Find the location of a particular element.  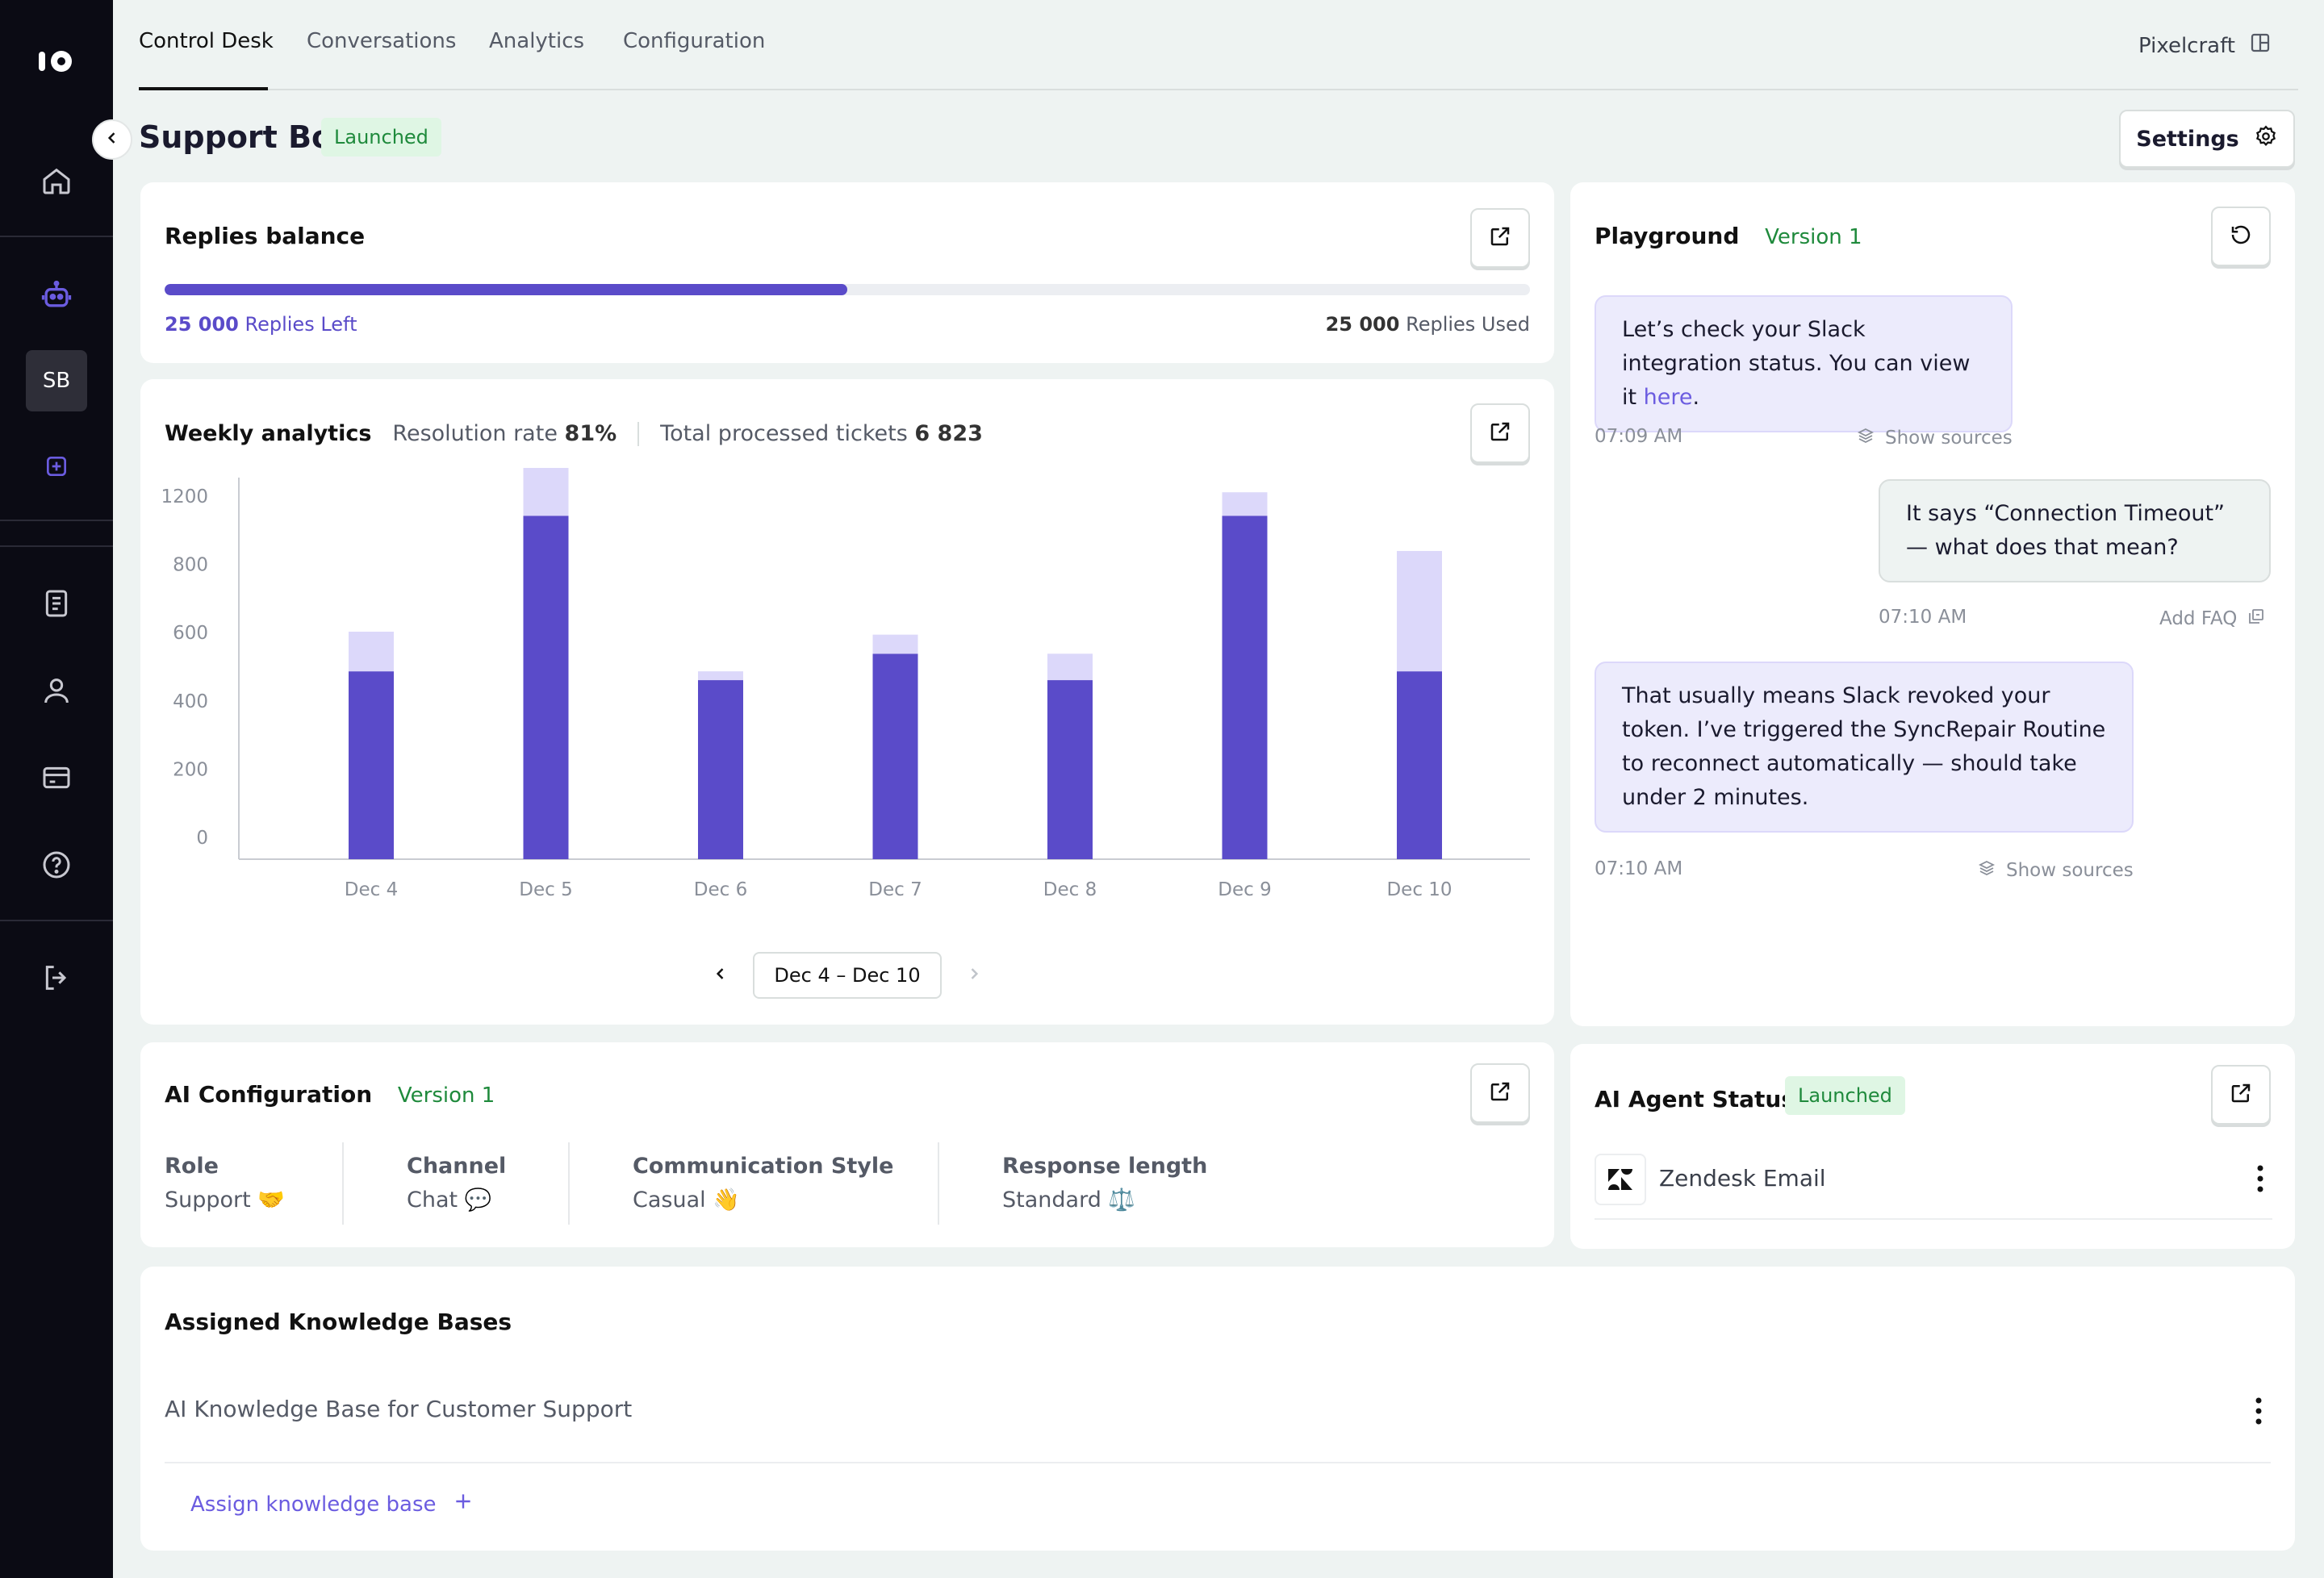

tab-conversations: Conversations is located at coordinates (382, 41).